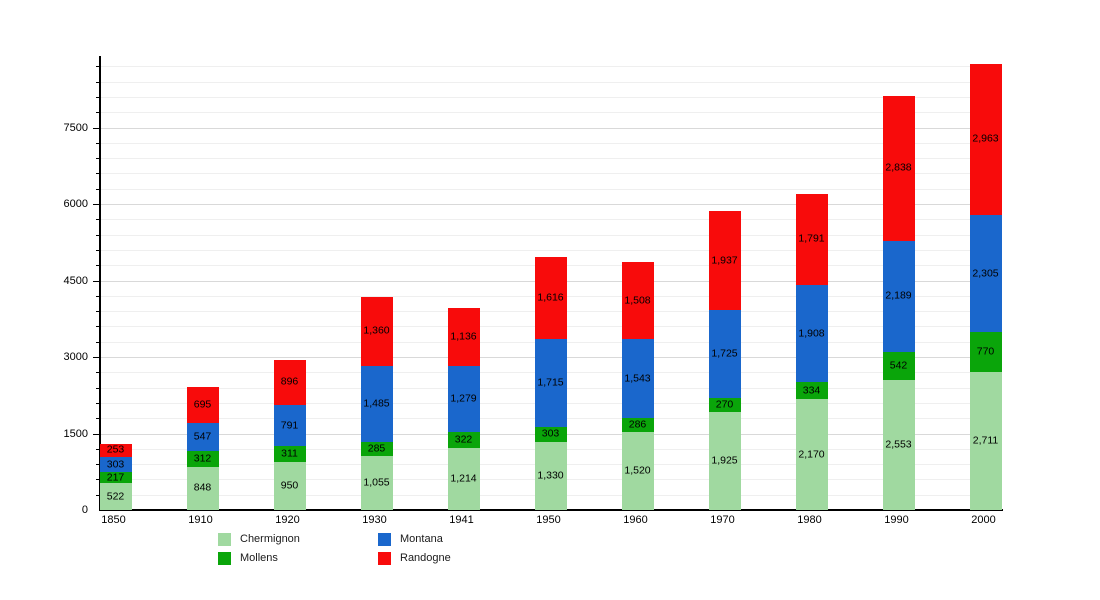 The height and width of the screenshot is (600, 1100). Describe the element at coordinates (113, 520) in the screenshot. I see `x-axis-label: 1850` at that location.